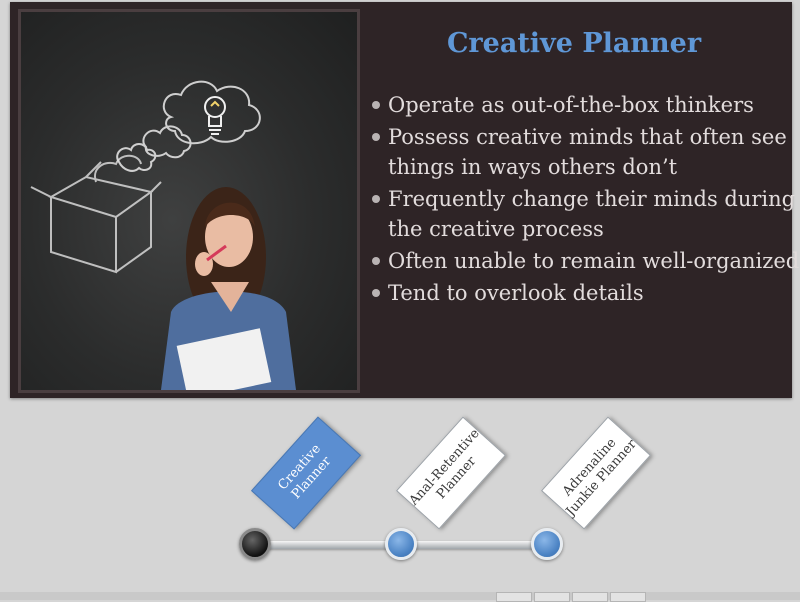 The image size is (800, 602). What do you see at coordinates (574, 43) in the screenshot?
I see `slide-title: Creative Planner` at bounding box center [574, 43].